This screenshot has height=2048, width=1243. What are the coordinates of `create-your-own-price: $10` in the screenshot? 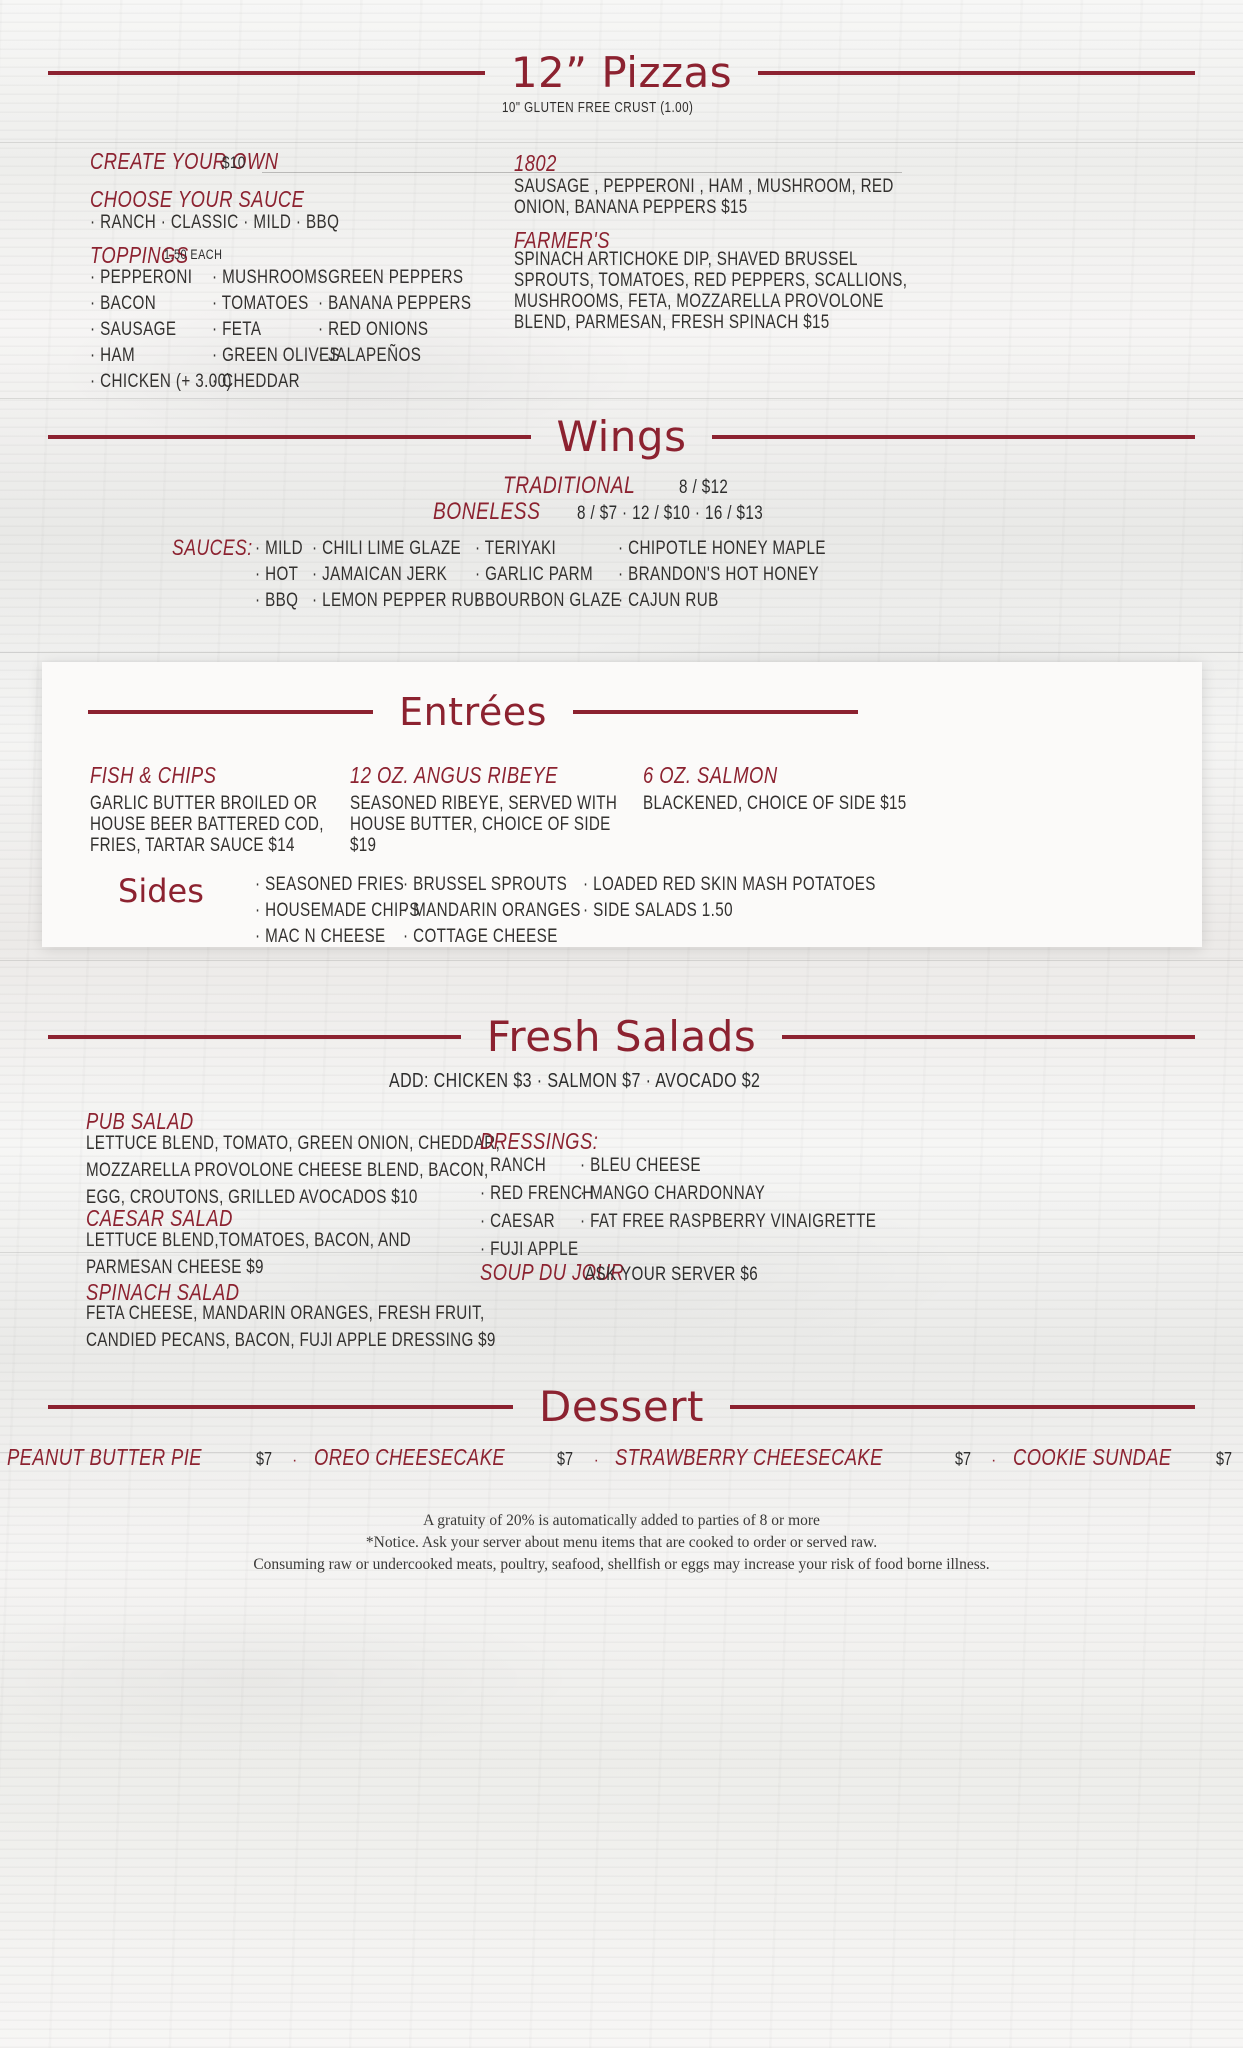 It's located at (234, 162).